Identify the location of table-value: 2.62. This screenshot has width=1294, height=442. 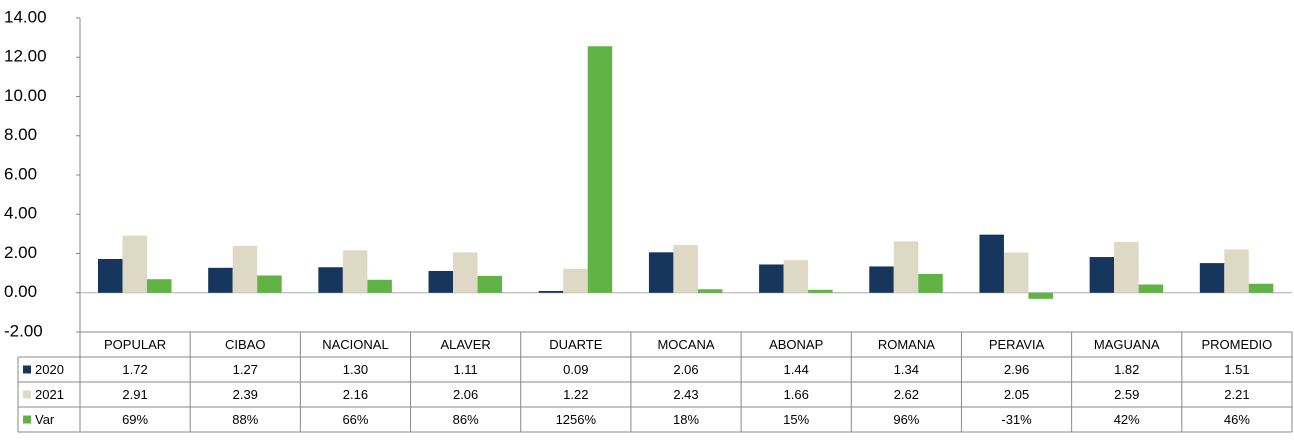
(906, 394).